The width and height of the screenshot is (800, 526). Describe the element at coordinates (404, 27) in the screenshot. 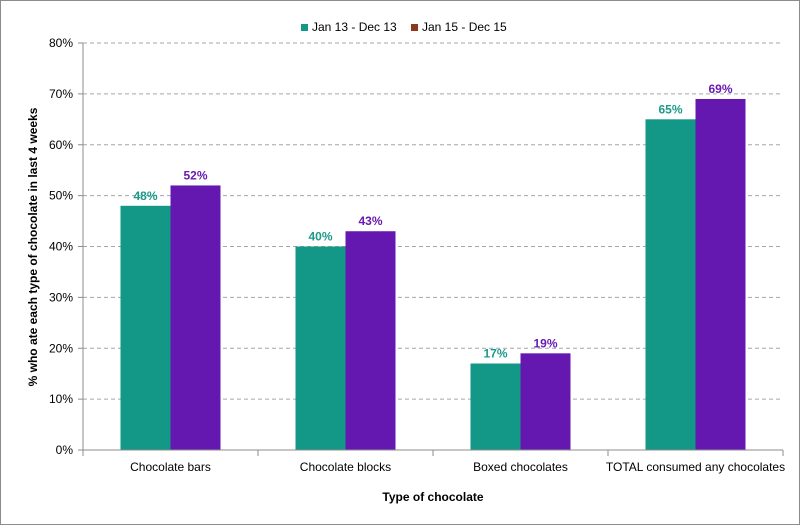

I see `legend: Jan 13 - Dec 13 Jan 15 - Dec 15` at that location.